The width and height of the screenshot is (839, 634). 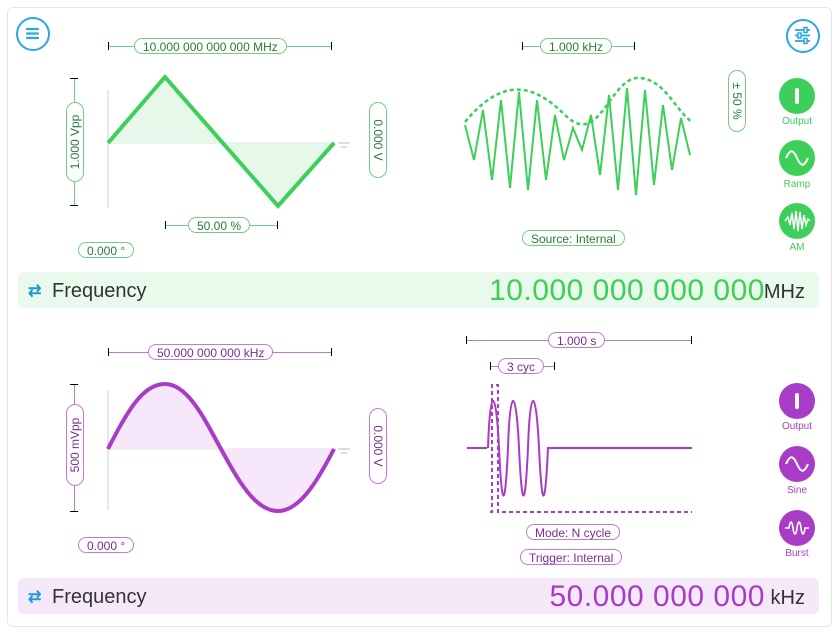 I want to click on ch2-burst-waveform, so click(x=579, y=448).